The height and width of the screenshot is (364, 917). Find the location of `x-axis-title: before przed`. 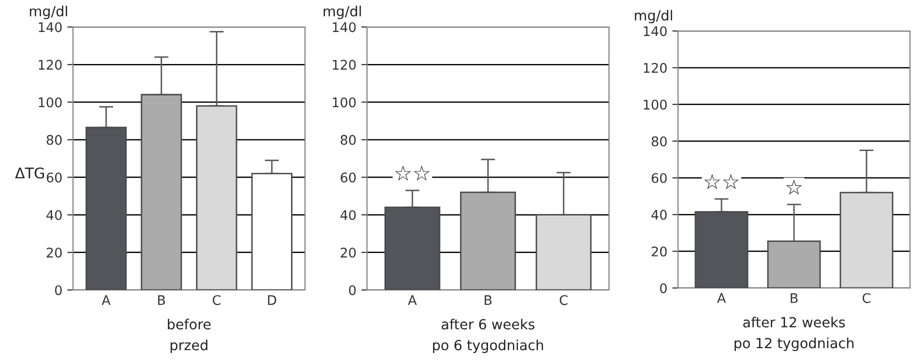

x-axis-title: before przed is located at coordinates (189, 336).